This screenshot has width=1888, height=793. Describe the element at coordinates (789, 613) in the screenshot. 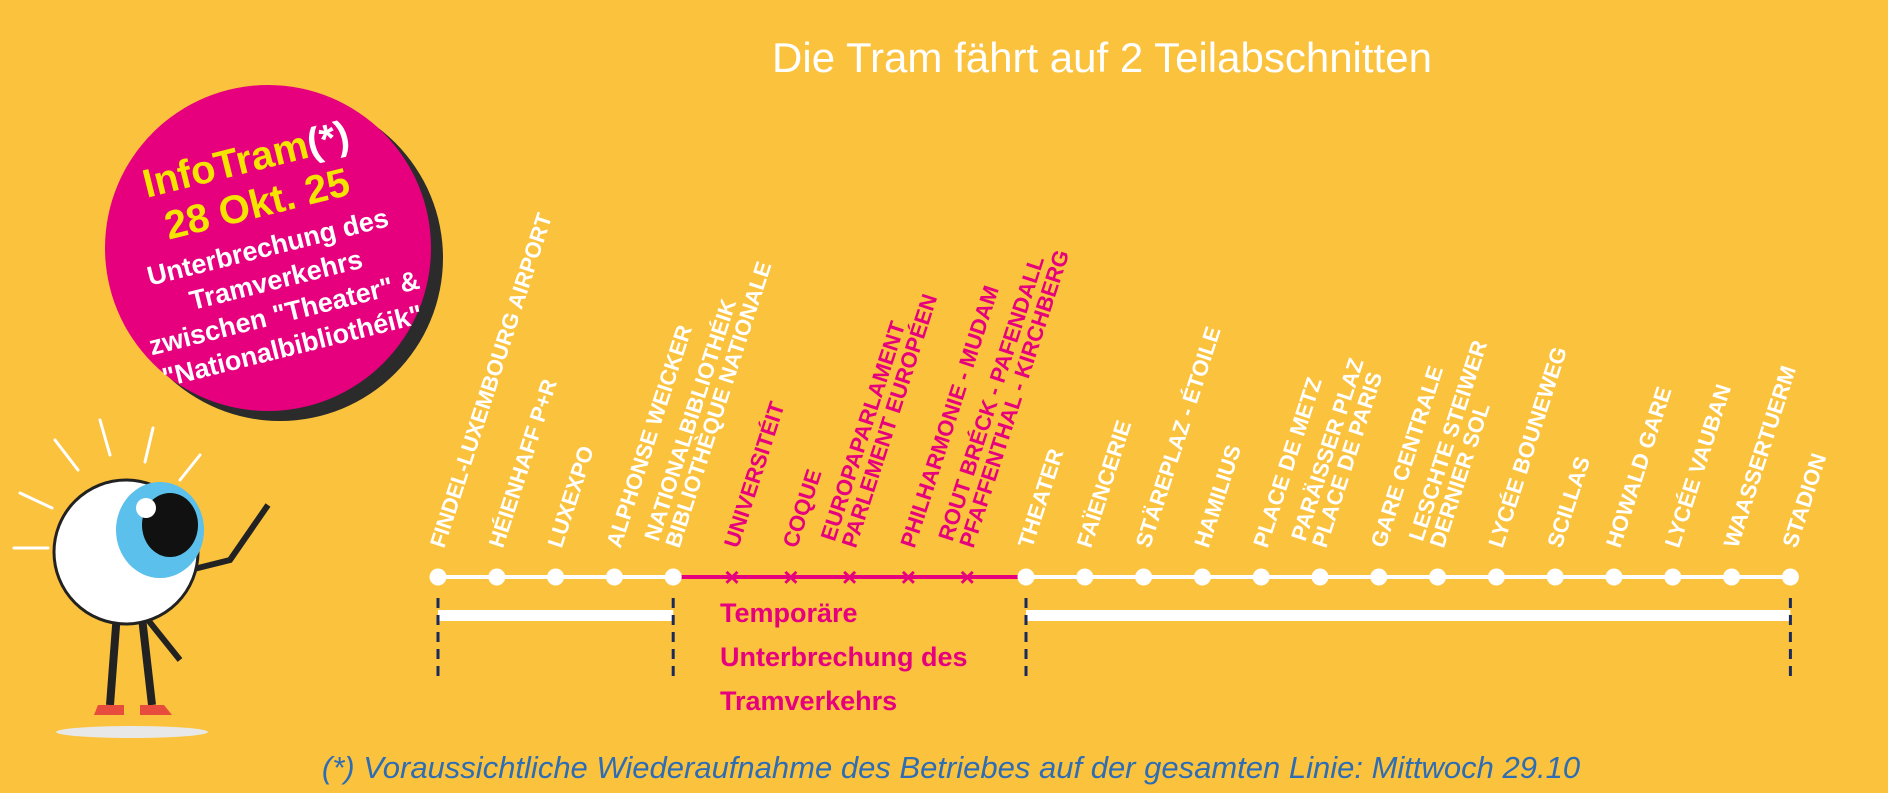

I see `interruption-text: Temporäre` at that location.